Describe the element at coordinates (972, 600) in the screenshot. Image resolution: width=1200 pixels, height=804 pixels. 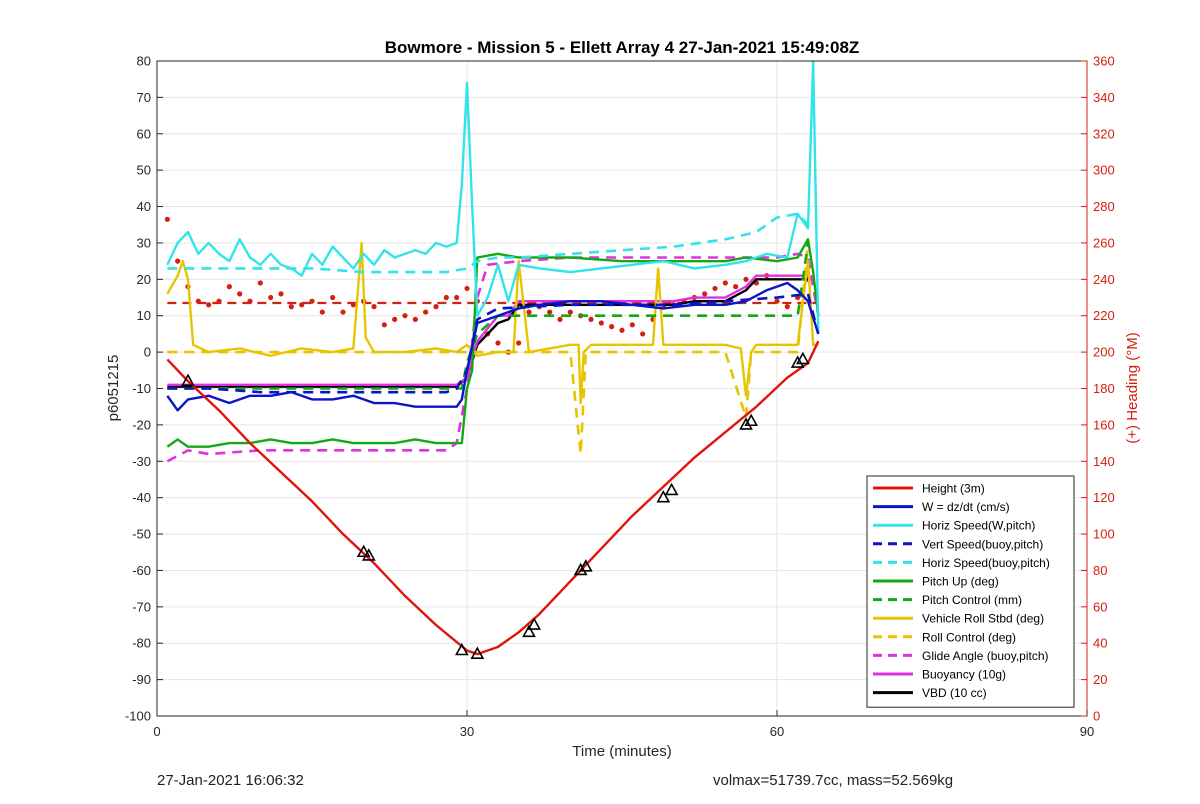
I see `legend-label: Pitch Control (mm)` at that location.